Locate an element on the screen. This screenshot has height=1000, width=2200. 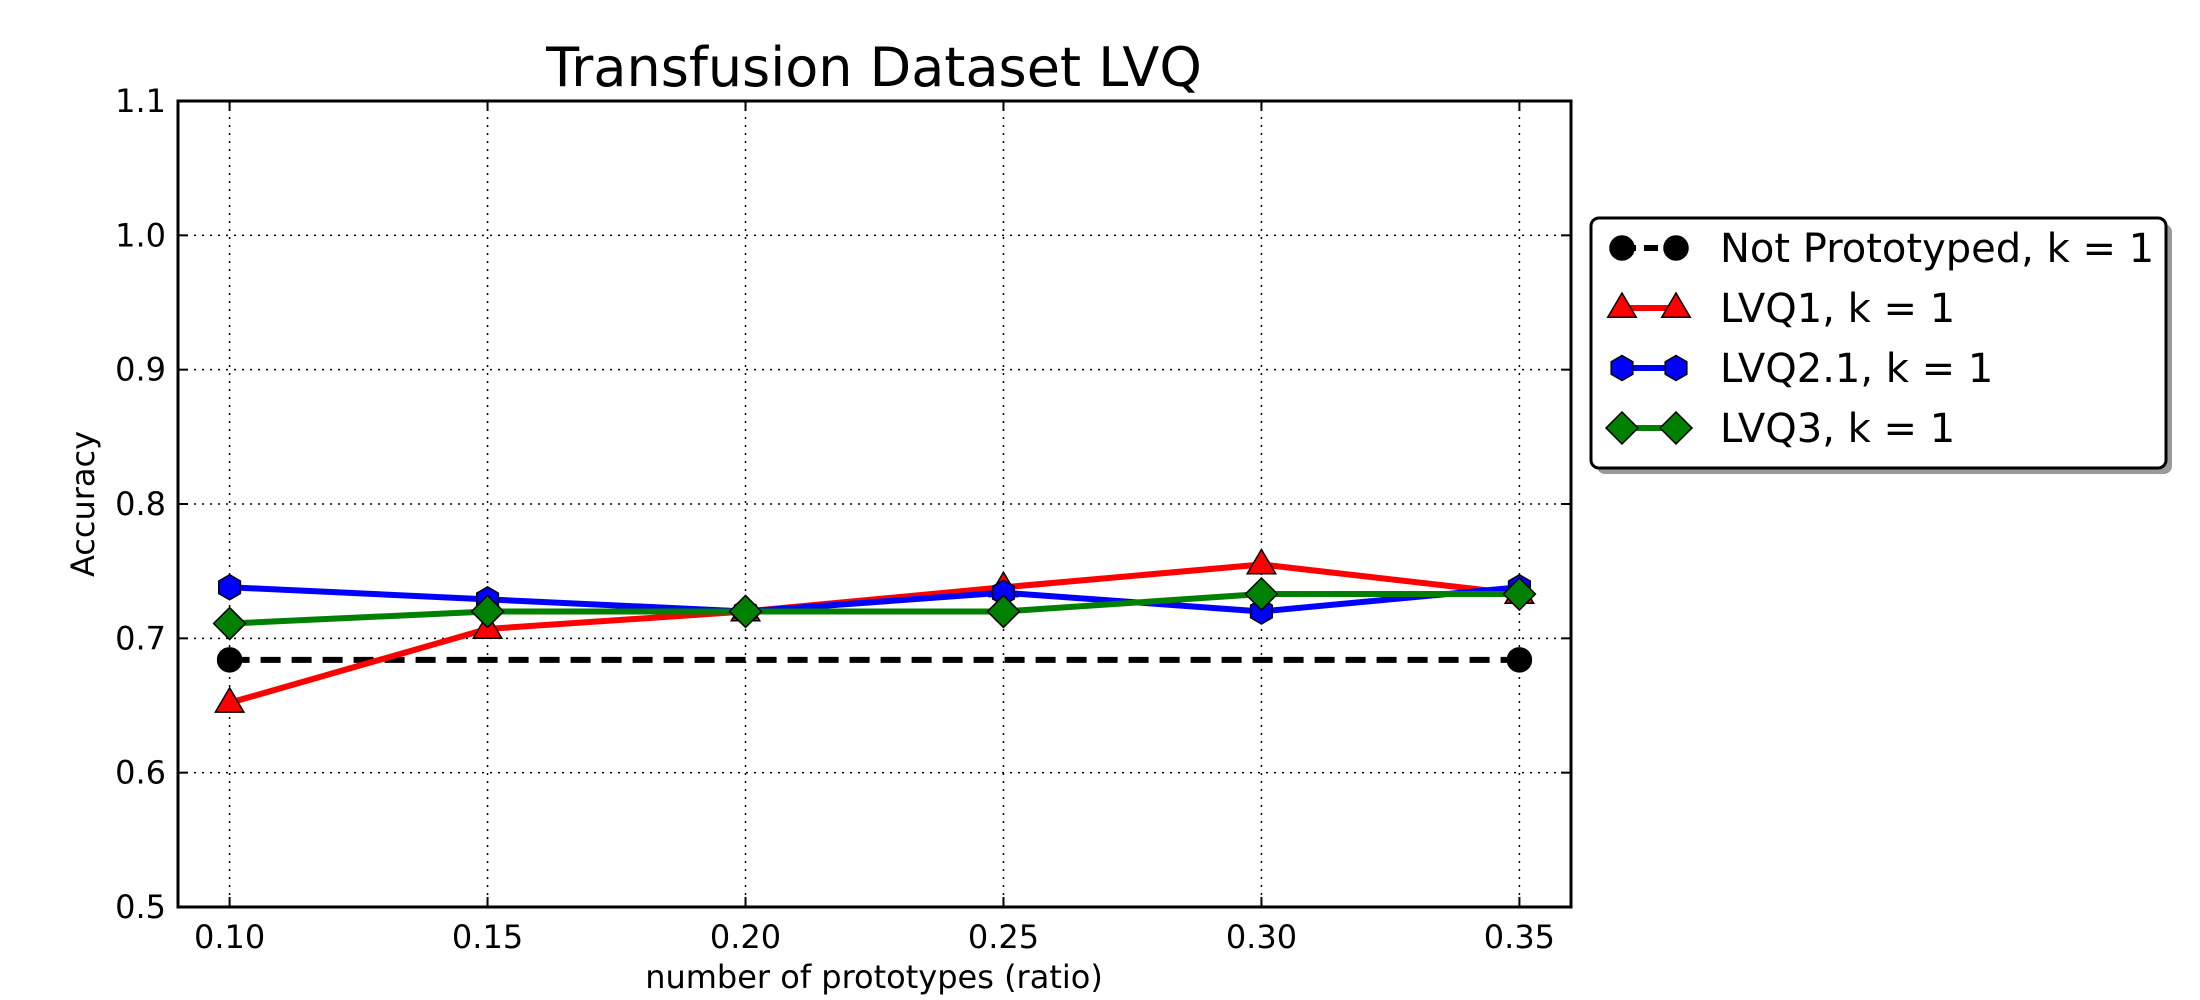
legend-label: LVQ3, k = 1 is located at coordinates (1837, 429).